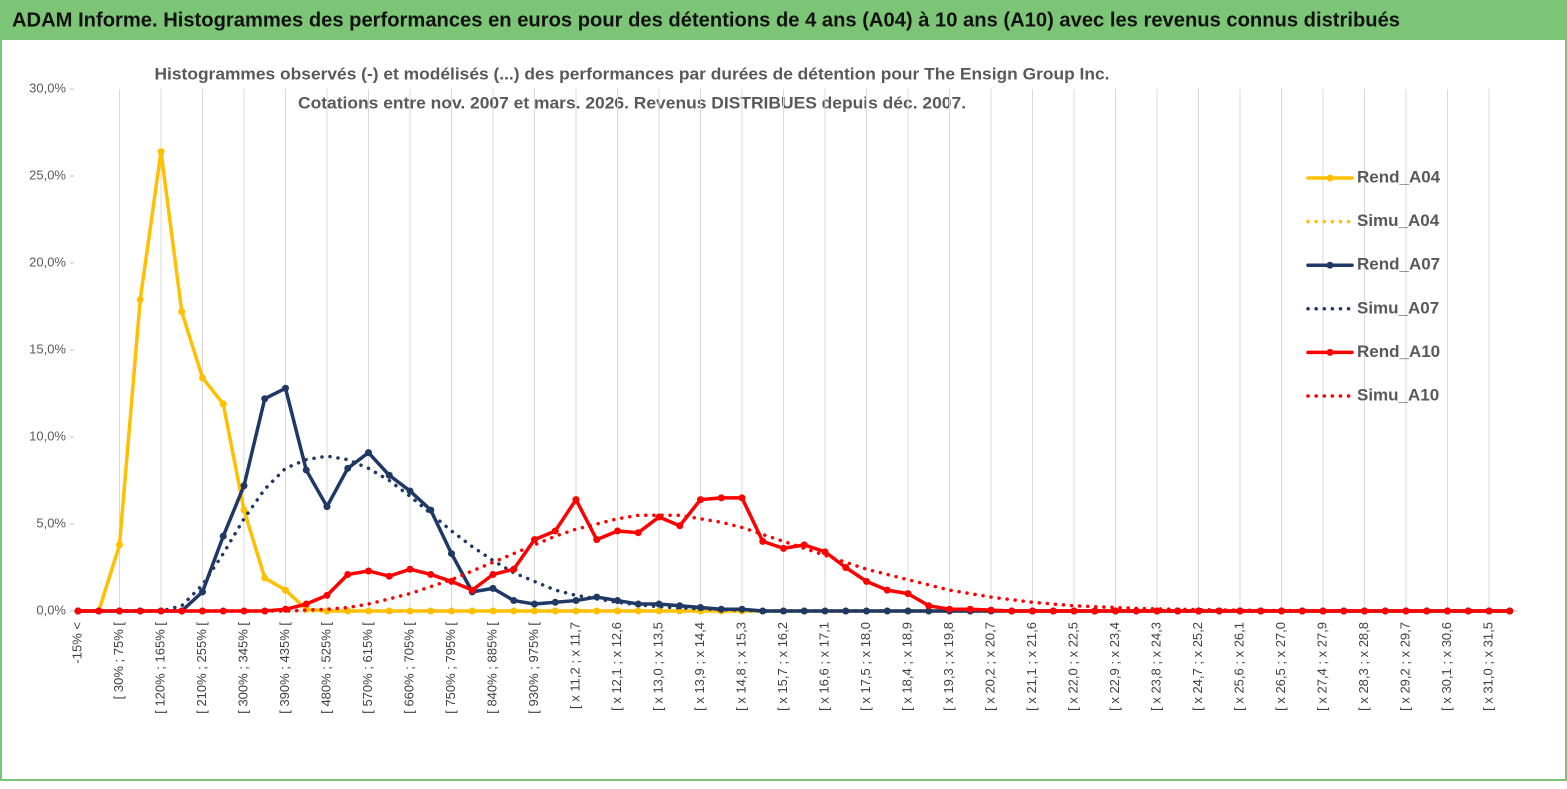 This screenshot has height=789, width=1567. I want to click on x-tick-label: [ x 29,2 ; x 29,7, so click(1404, 666).